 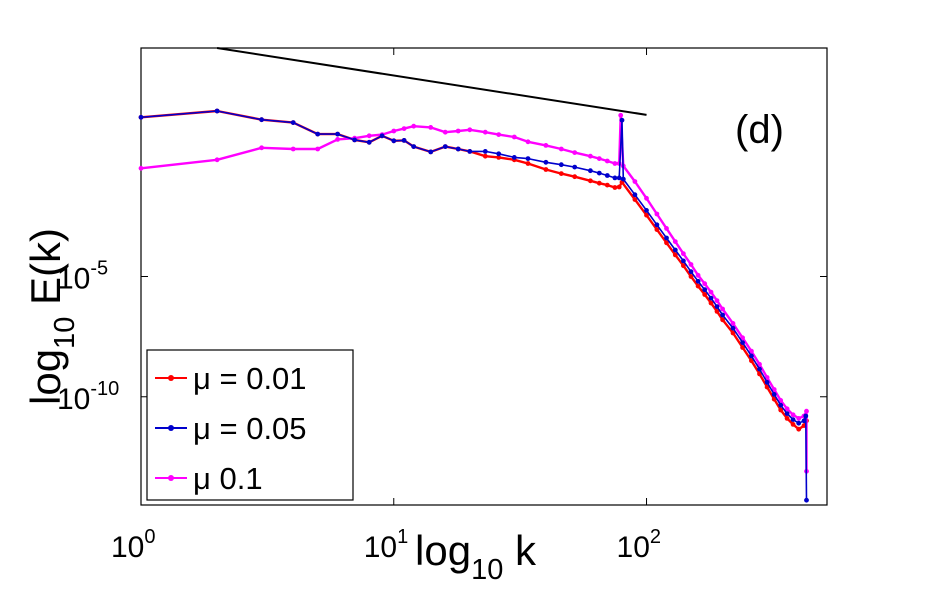 I want to click on y-axis-title-group: log10 E(k), so click(x=51, y=316).